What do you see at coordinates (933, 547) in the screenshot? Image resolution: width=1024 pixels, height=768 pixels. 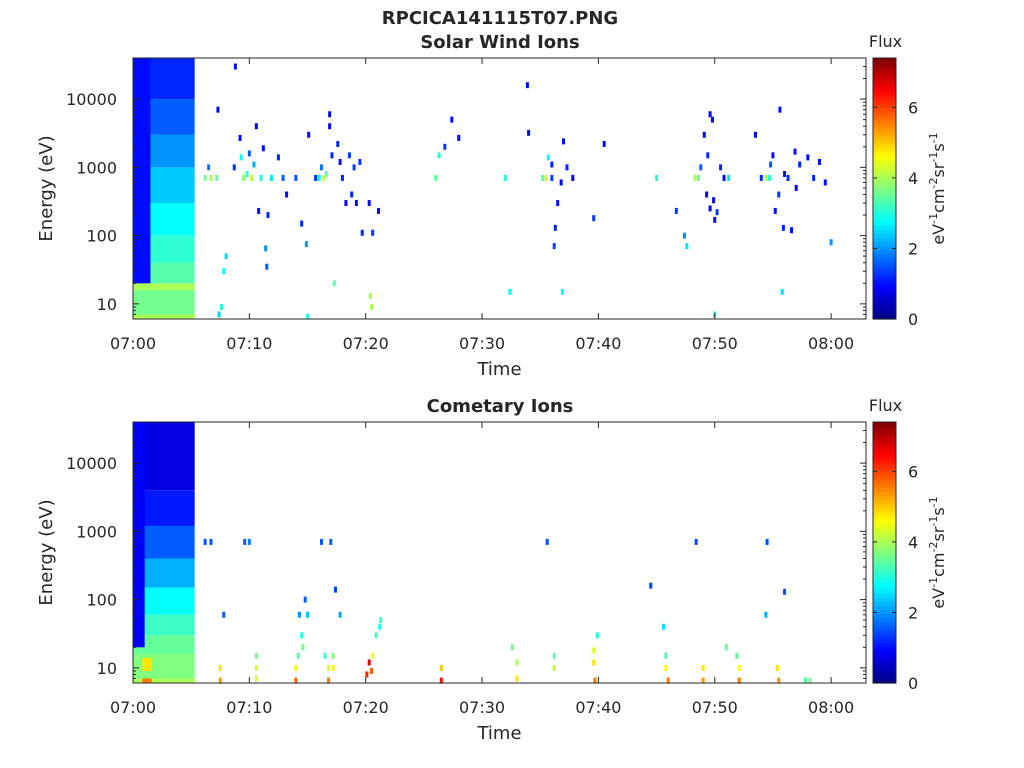 I see `unit-cm-exp: -2` at bounding box center [933, 547].